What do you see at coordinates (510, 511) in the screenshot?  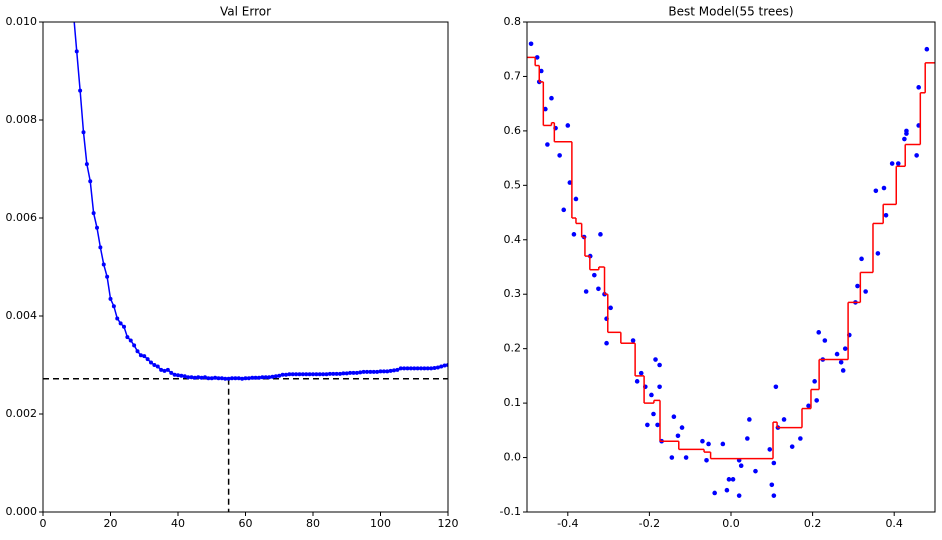 I see `y-tick-label: -0.1` at bounding box center [510, 511].